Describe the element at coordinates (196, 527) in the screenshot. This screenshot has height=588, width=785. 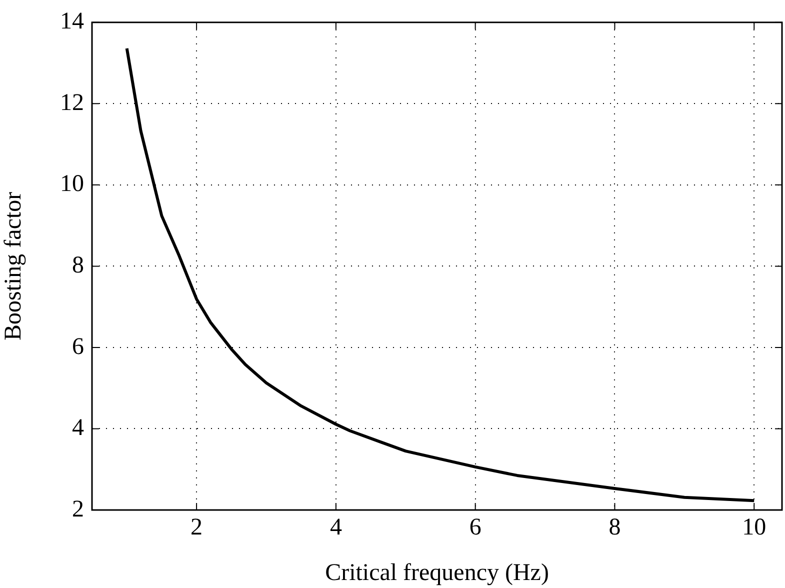
I see `x-tick-label: 2` at that location.